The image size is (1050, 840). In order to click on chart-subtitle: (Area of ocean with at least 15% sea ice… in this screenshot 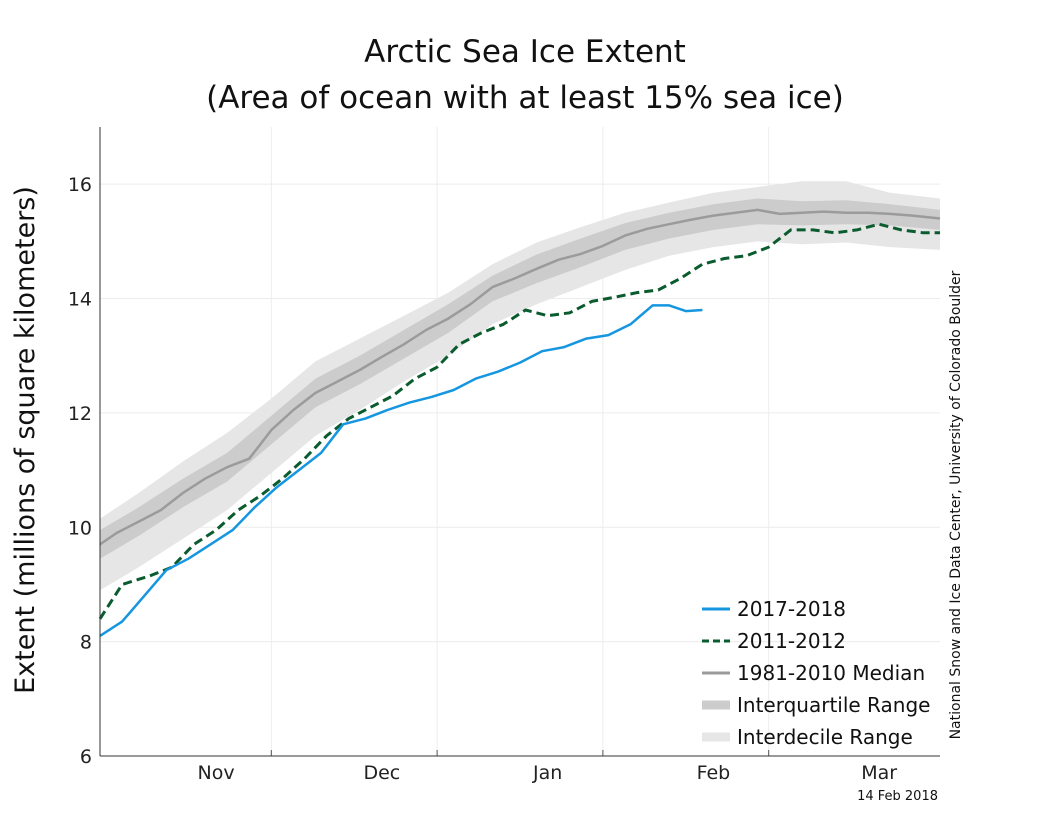, I will do `click(525, 98)`.